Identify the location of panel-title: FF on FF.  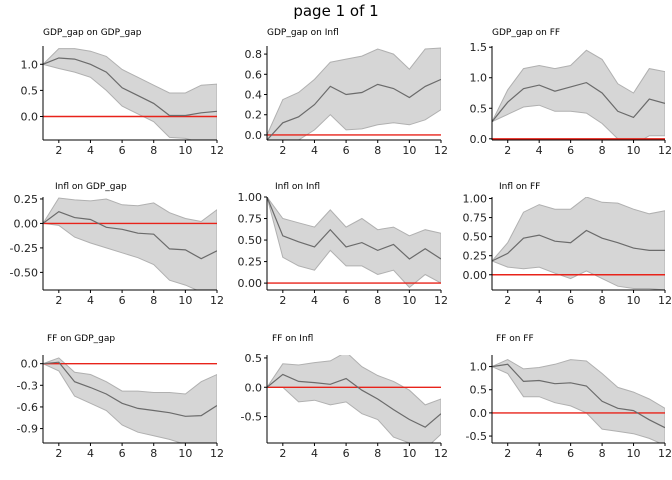
(515, 339).